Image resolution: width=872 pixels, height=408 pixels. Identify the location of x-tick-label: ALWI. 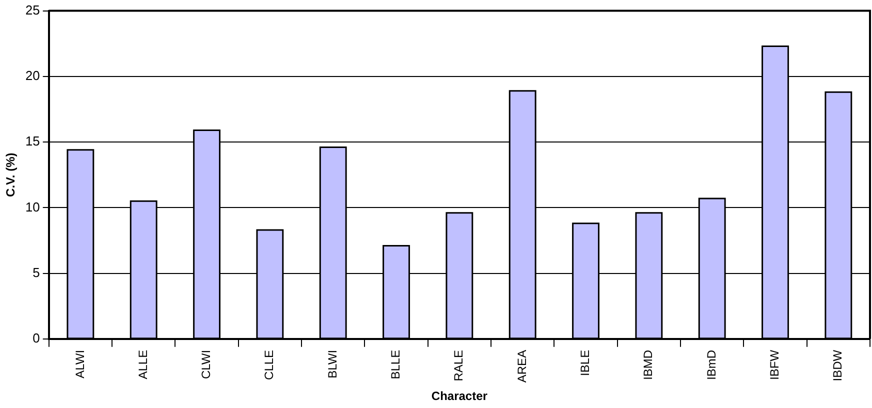
(79, 364).